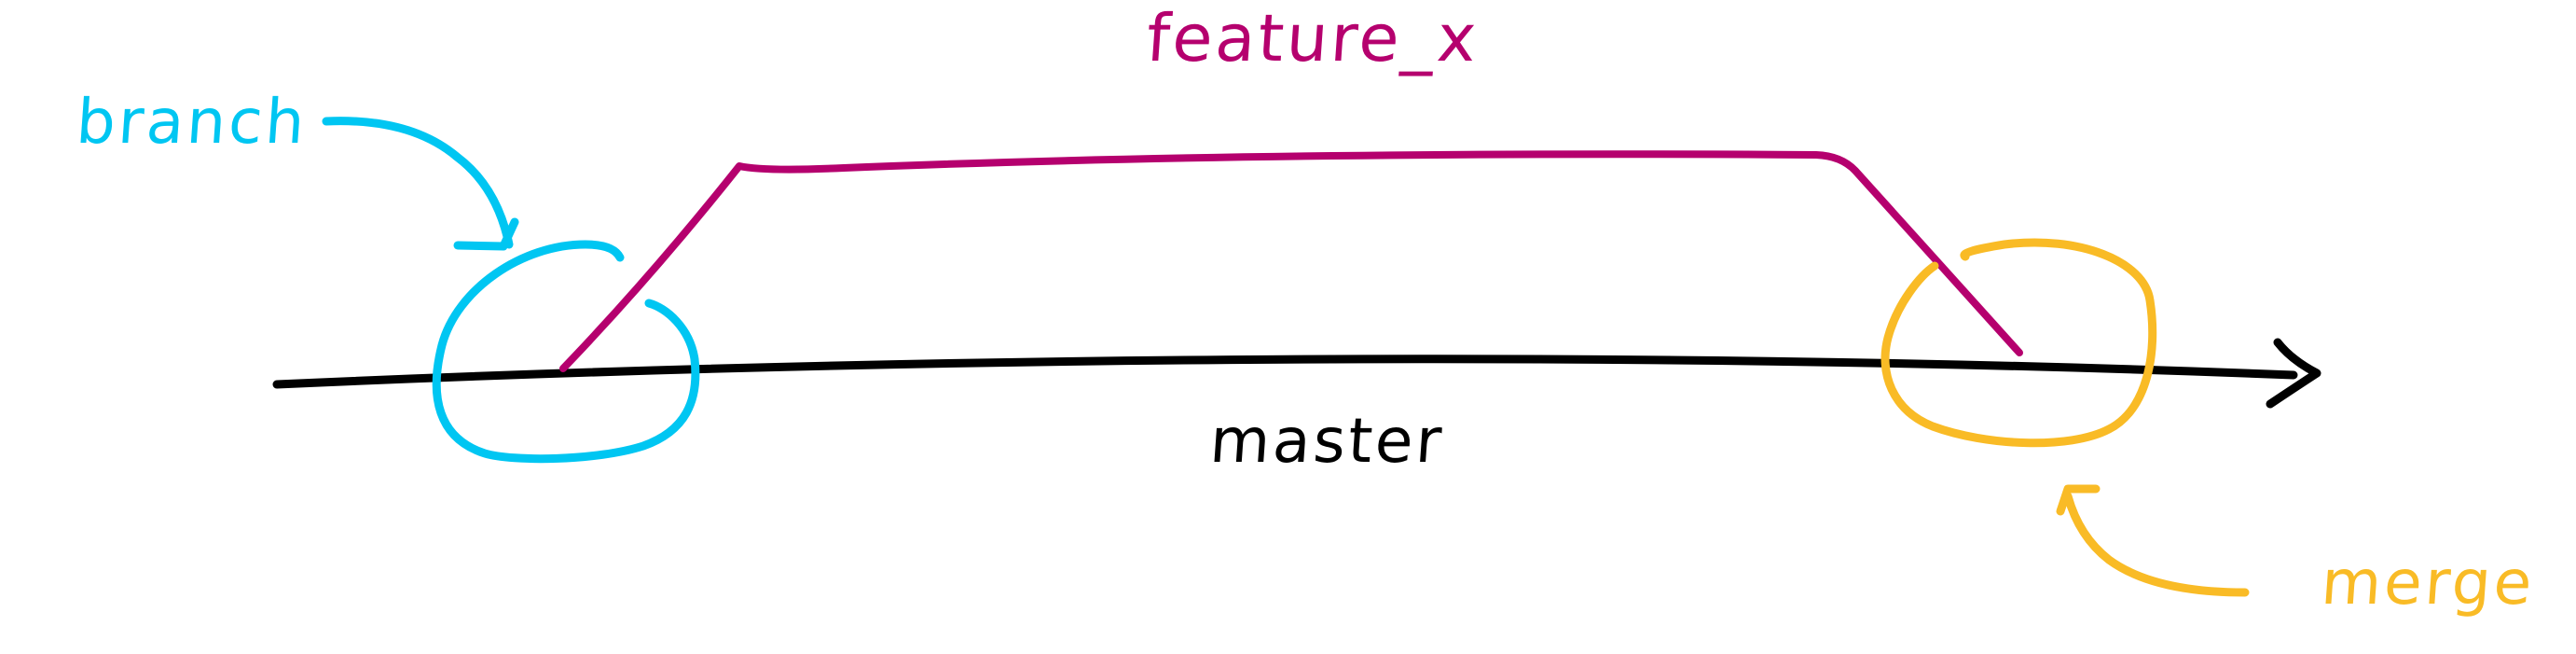 This screenshot has width=2576, height=654. What do you see at coordinates (2019, 343) in the screenshot?
I see `merge-circle` at bounding box center [2019, 343].